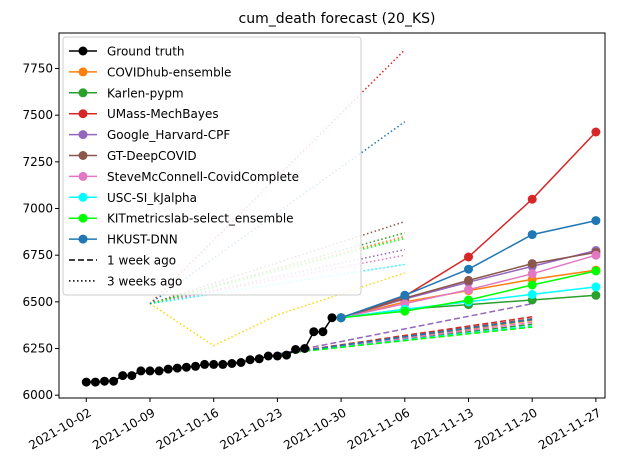 The width and height of the screenshot is (635, 466). I want to click on y-tick-label: 7000, so click(37, 208).